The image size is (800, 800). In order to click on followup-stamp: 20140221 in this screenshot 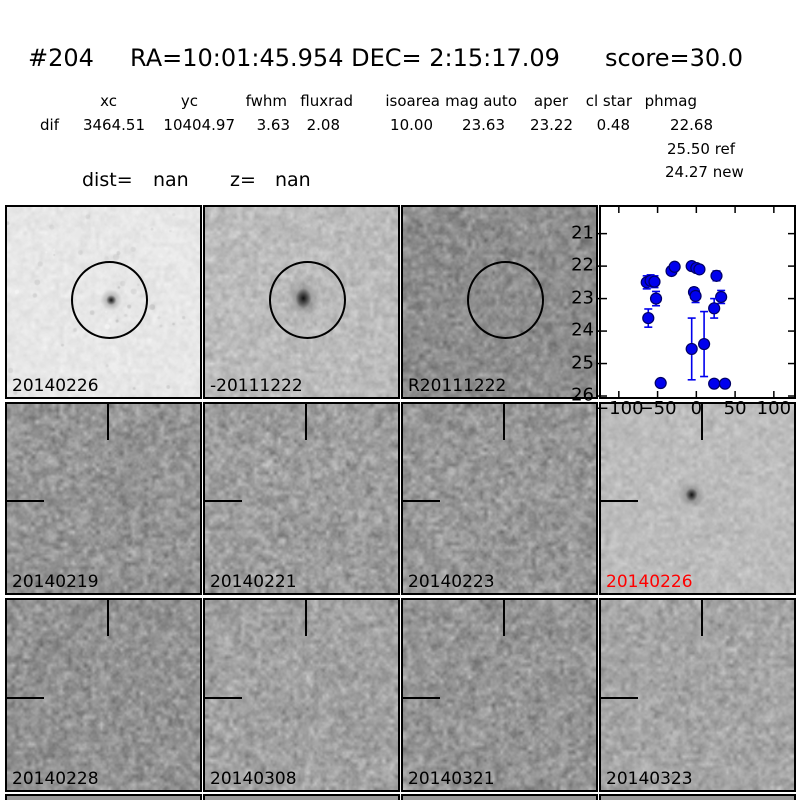, I will do `click(301, 498)`.